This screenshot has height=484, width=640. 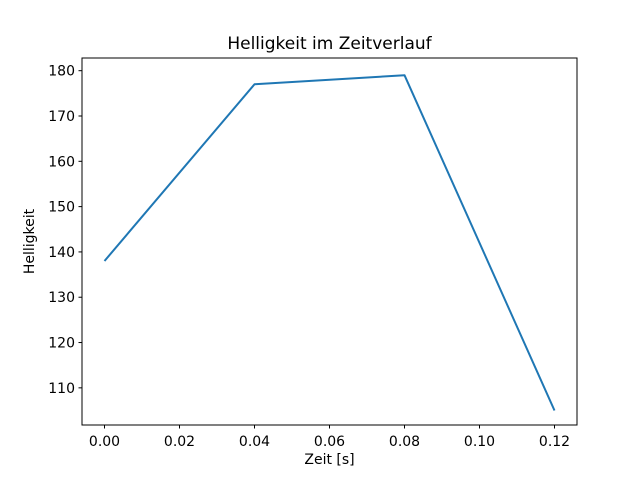 What do you see at coordinates (30, 241) in the screenshot?
I see `y-axis-label: Helligkeit` at bounding box center [30, 241].